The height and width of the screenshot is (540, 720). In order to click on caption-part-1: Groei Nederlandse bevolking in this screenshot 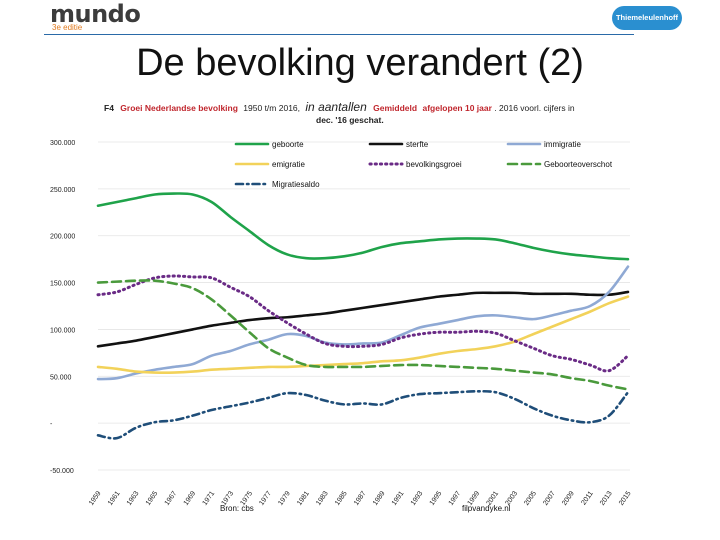, I will do `click(179, 108)`.